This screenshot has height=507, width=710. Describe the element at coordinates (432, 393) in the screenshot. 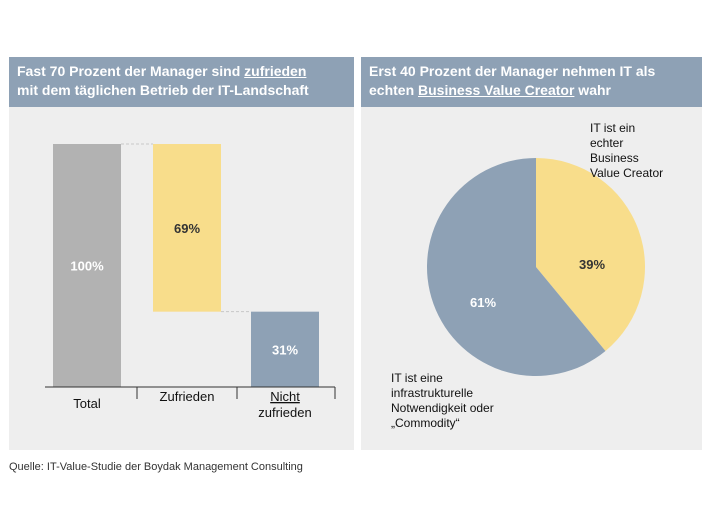

I see `pie-category-label: infrastrukturelle` at that location.